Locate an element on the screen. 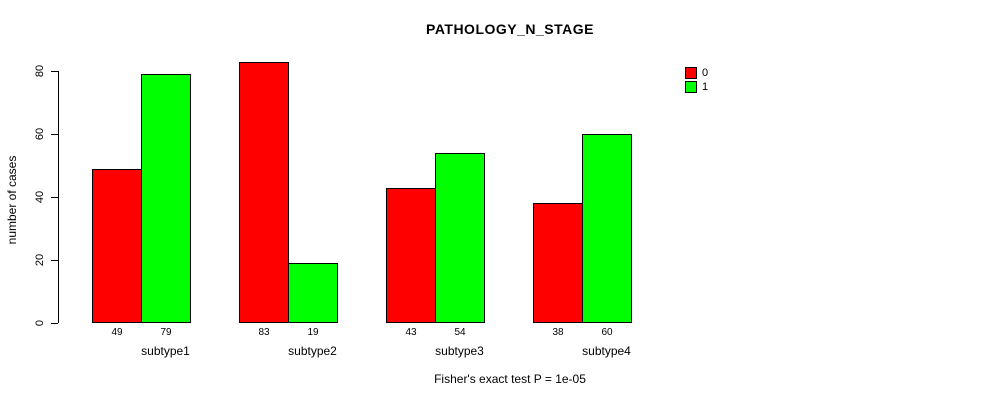 The width and height of the screenshot is (990, 400). bar-value-label: 38 is located at coordinates (558, 332).